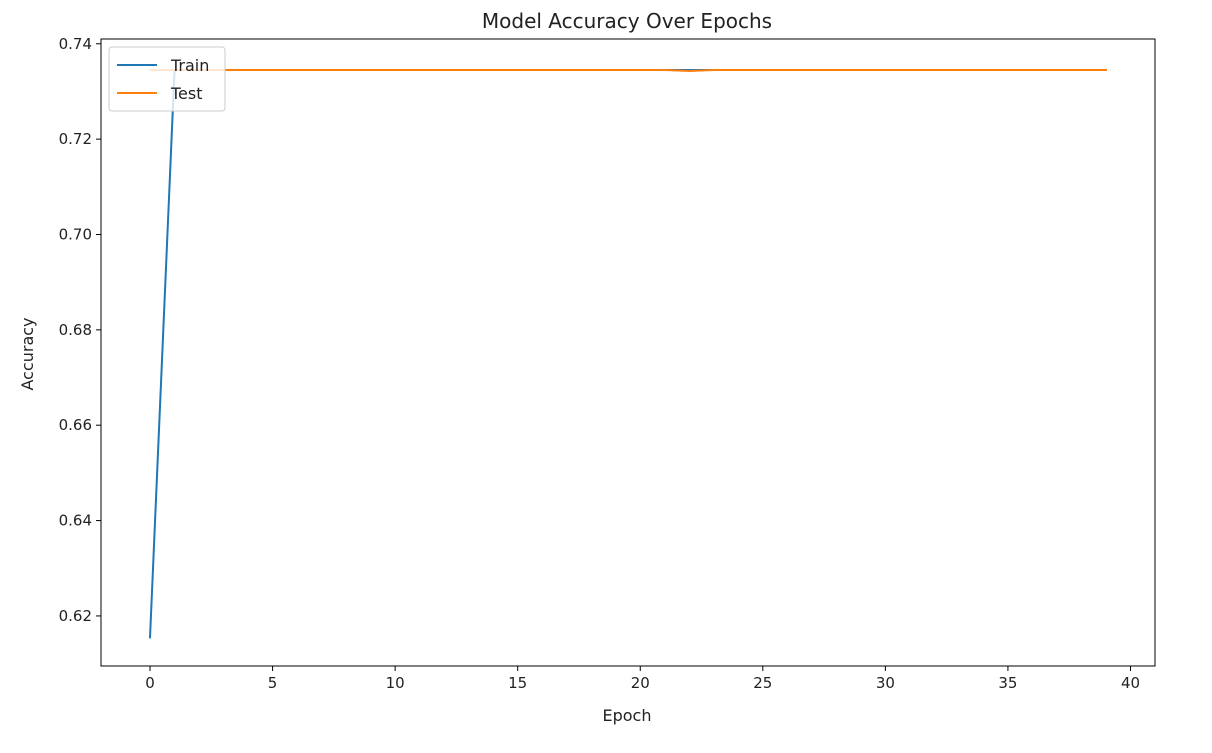 Image resolution: width=1212 pixels, height=753 pixels. What do you see at coordinates (627, 715) in the screenshot?
I see `x-axis-label: Epoch` at bounding box center [627, 715].